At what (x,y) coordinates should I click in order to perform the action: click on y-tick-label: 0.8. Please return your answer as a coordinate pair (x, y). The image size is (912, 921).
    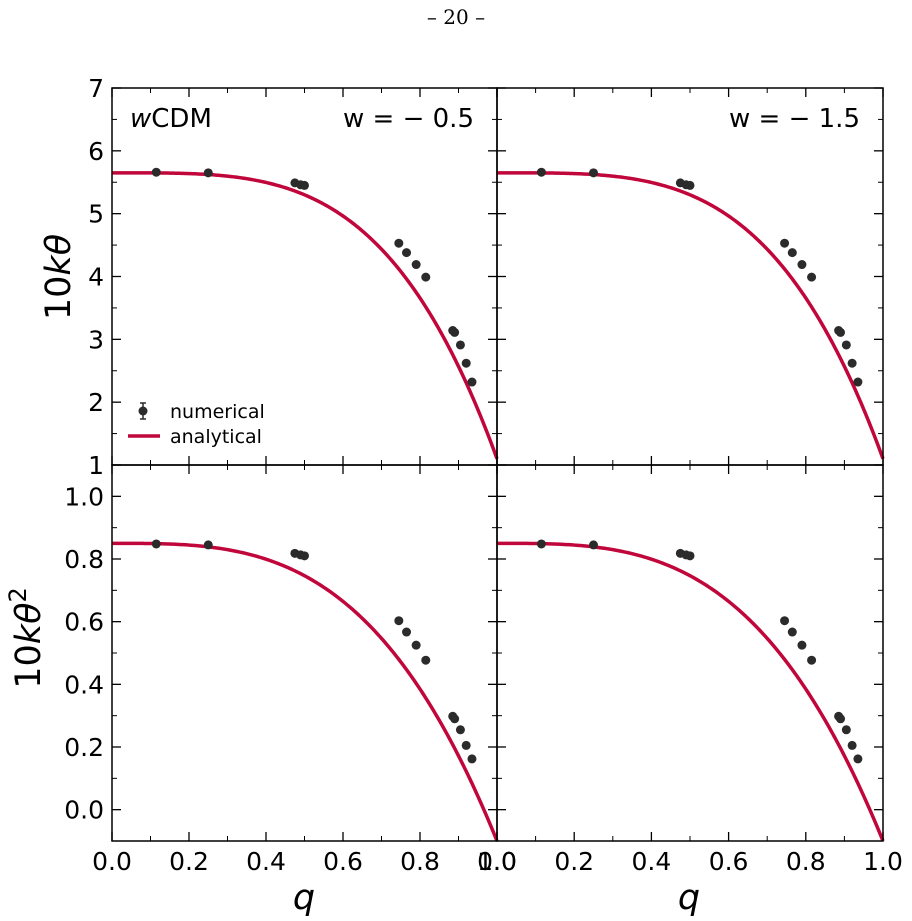
    Looking at the image, I should click on (84, 559).